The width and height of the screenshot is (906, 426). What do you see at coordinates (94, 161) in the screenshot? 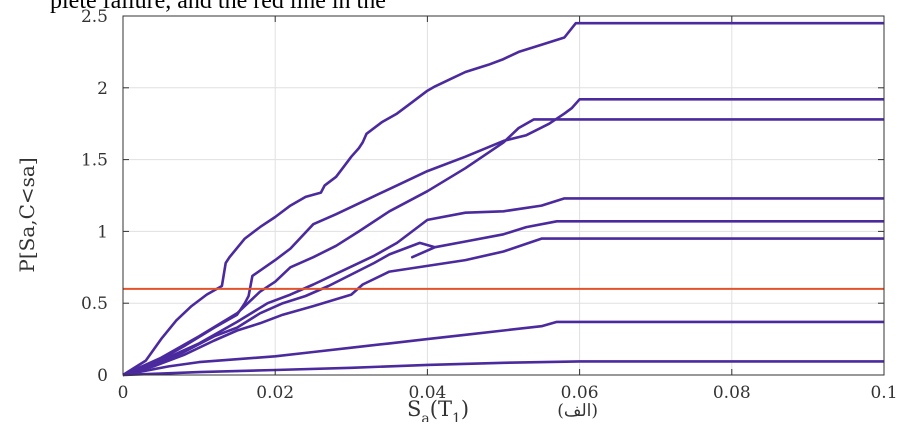
I see `y-tick-label: 1.5` at bounding box center [94, 161].